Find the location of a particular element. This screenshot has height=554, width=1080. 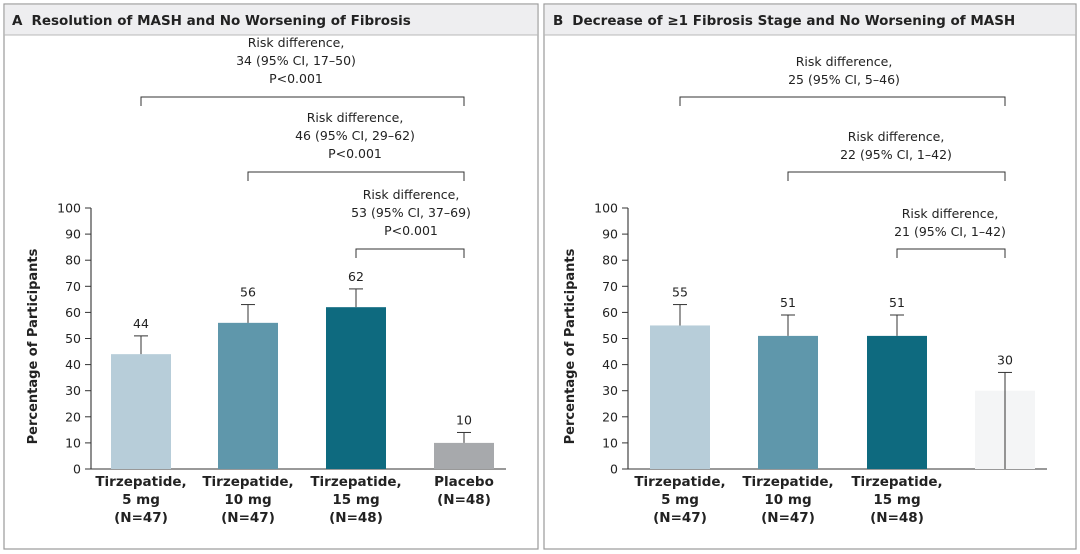

panel-a-comparison-label: 53 (95% CI, 37–69) is located at coordinates (411, 212).